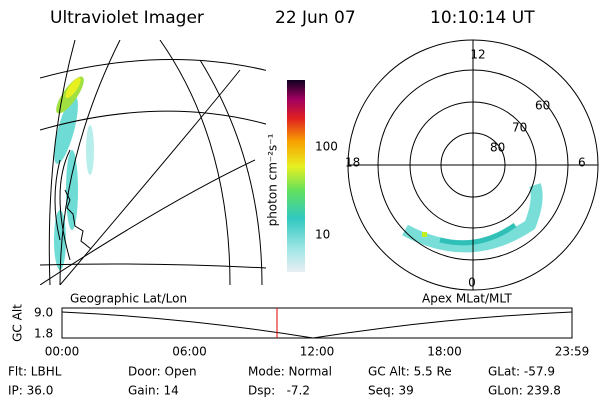 This screenshot has height=400, width=600. What do you see at coordinates (315, 18) in the screenshot?
I see `date: 22 Jun 07` at bounding box center [315, 18].